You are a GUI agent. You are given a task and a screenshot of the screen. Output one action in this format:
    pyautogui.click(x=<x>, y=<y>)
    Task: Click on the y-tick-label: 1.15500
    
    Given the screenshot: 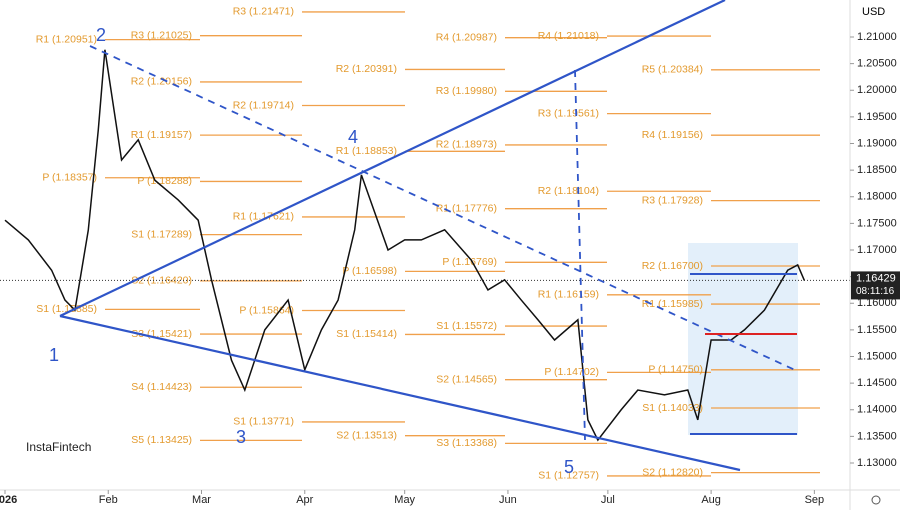 What is the action you would take?
    pyautogui.click(x=877, y=330)
    